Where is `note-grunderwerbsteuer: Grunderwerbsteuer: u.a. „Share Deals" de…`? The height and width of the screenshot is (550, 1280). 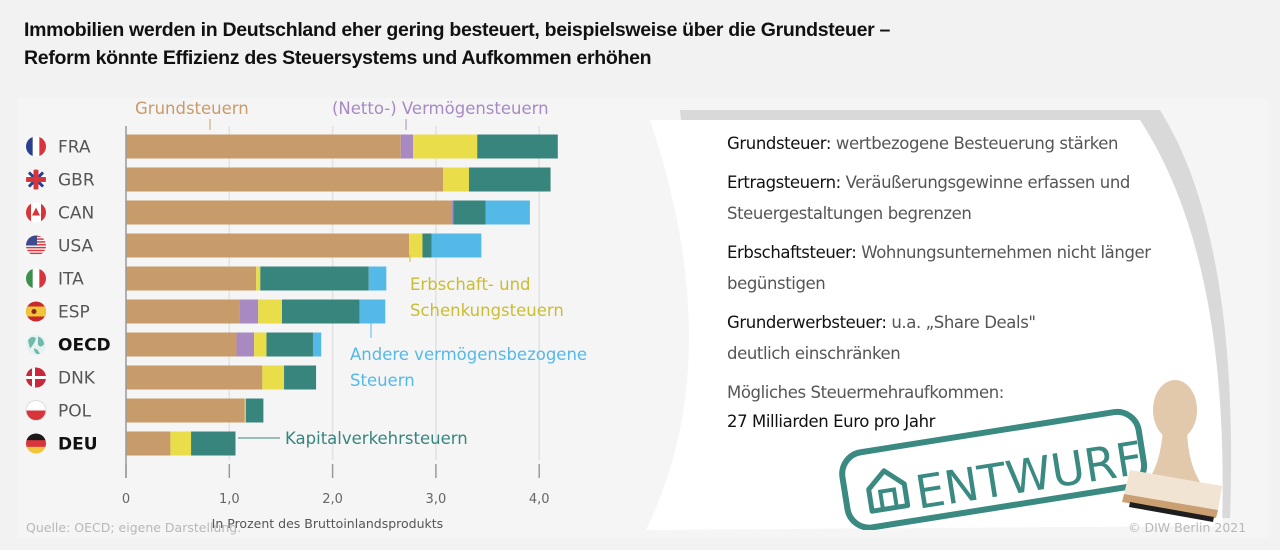 note-grunderwerbsteuer: Grunderwerbsteuer: u.a. „Share Deals" de… is located at coordinates (892, 338).